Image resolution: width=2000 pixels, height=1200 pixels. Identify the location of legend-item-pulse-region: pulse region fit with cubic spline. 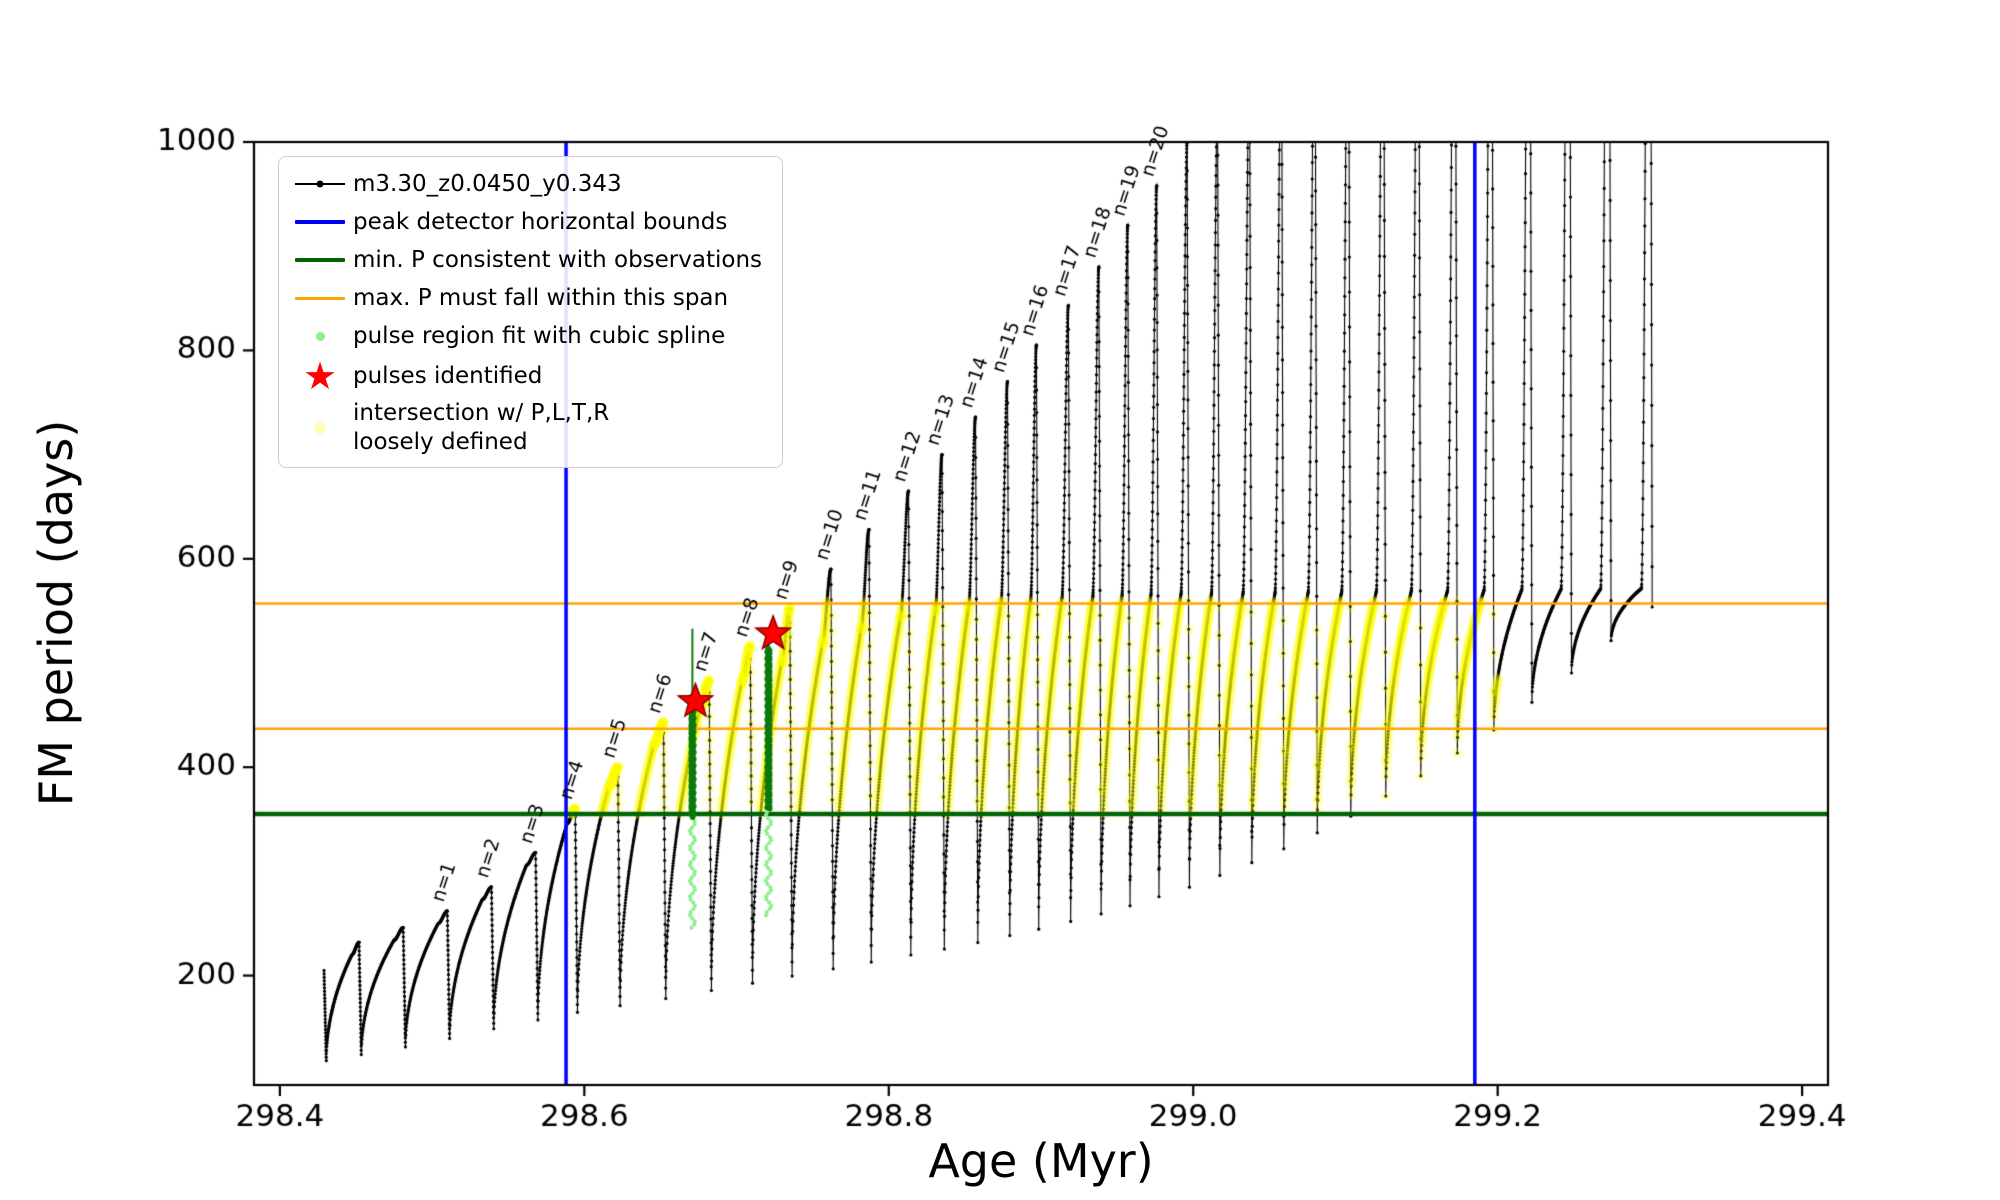
(524, 336).